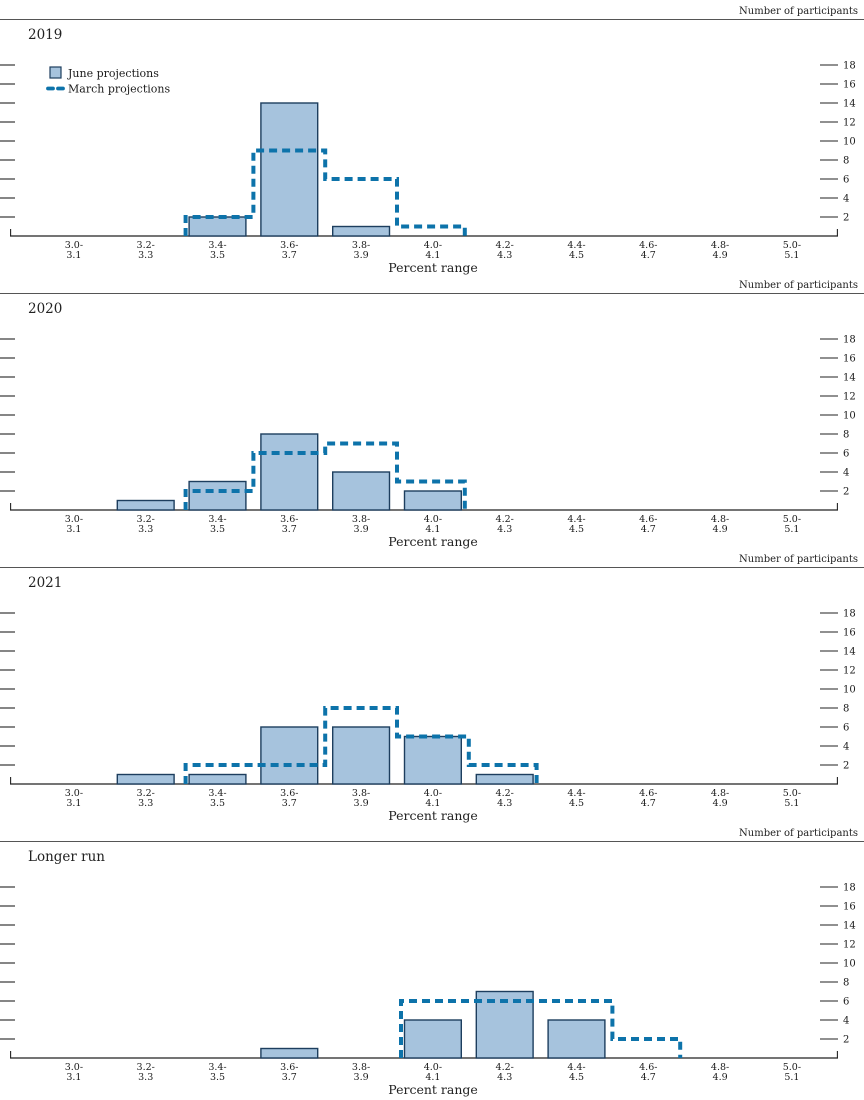 This screenshot has width=864, height=1100. I want to click on x-tick-label: 3.9, so click(361, 803).